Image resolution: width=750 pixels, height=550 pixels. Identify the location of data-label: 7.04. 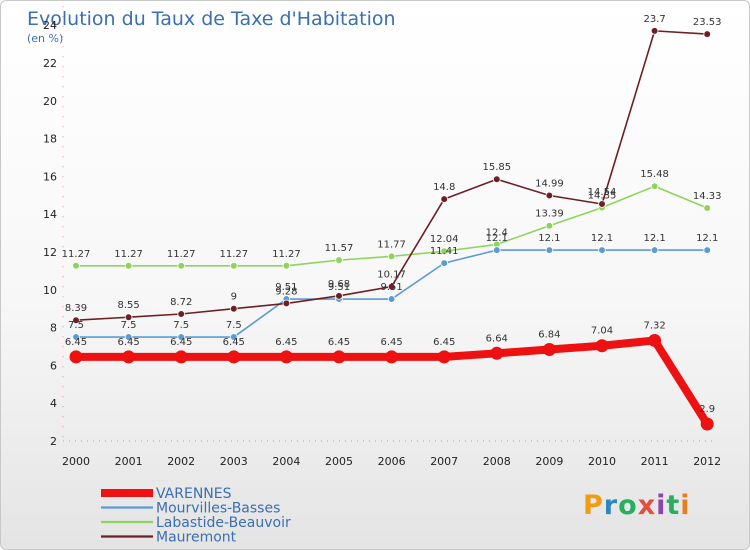
(602, 331).